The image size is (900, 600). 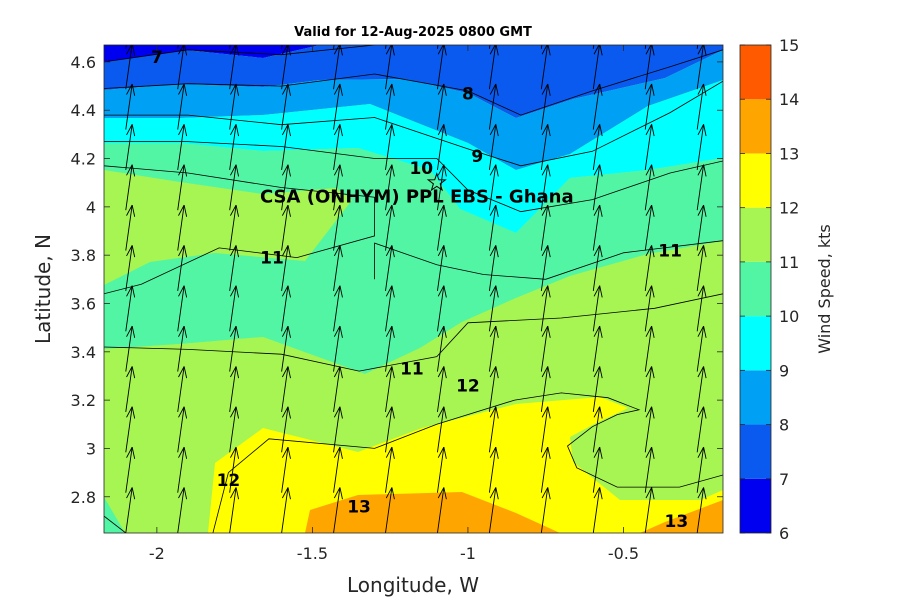 What do you see at coordinates (477, 157) in the screenshot?
I see `contour-label-9-2: 9` at bounding box center [477, 157].